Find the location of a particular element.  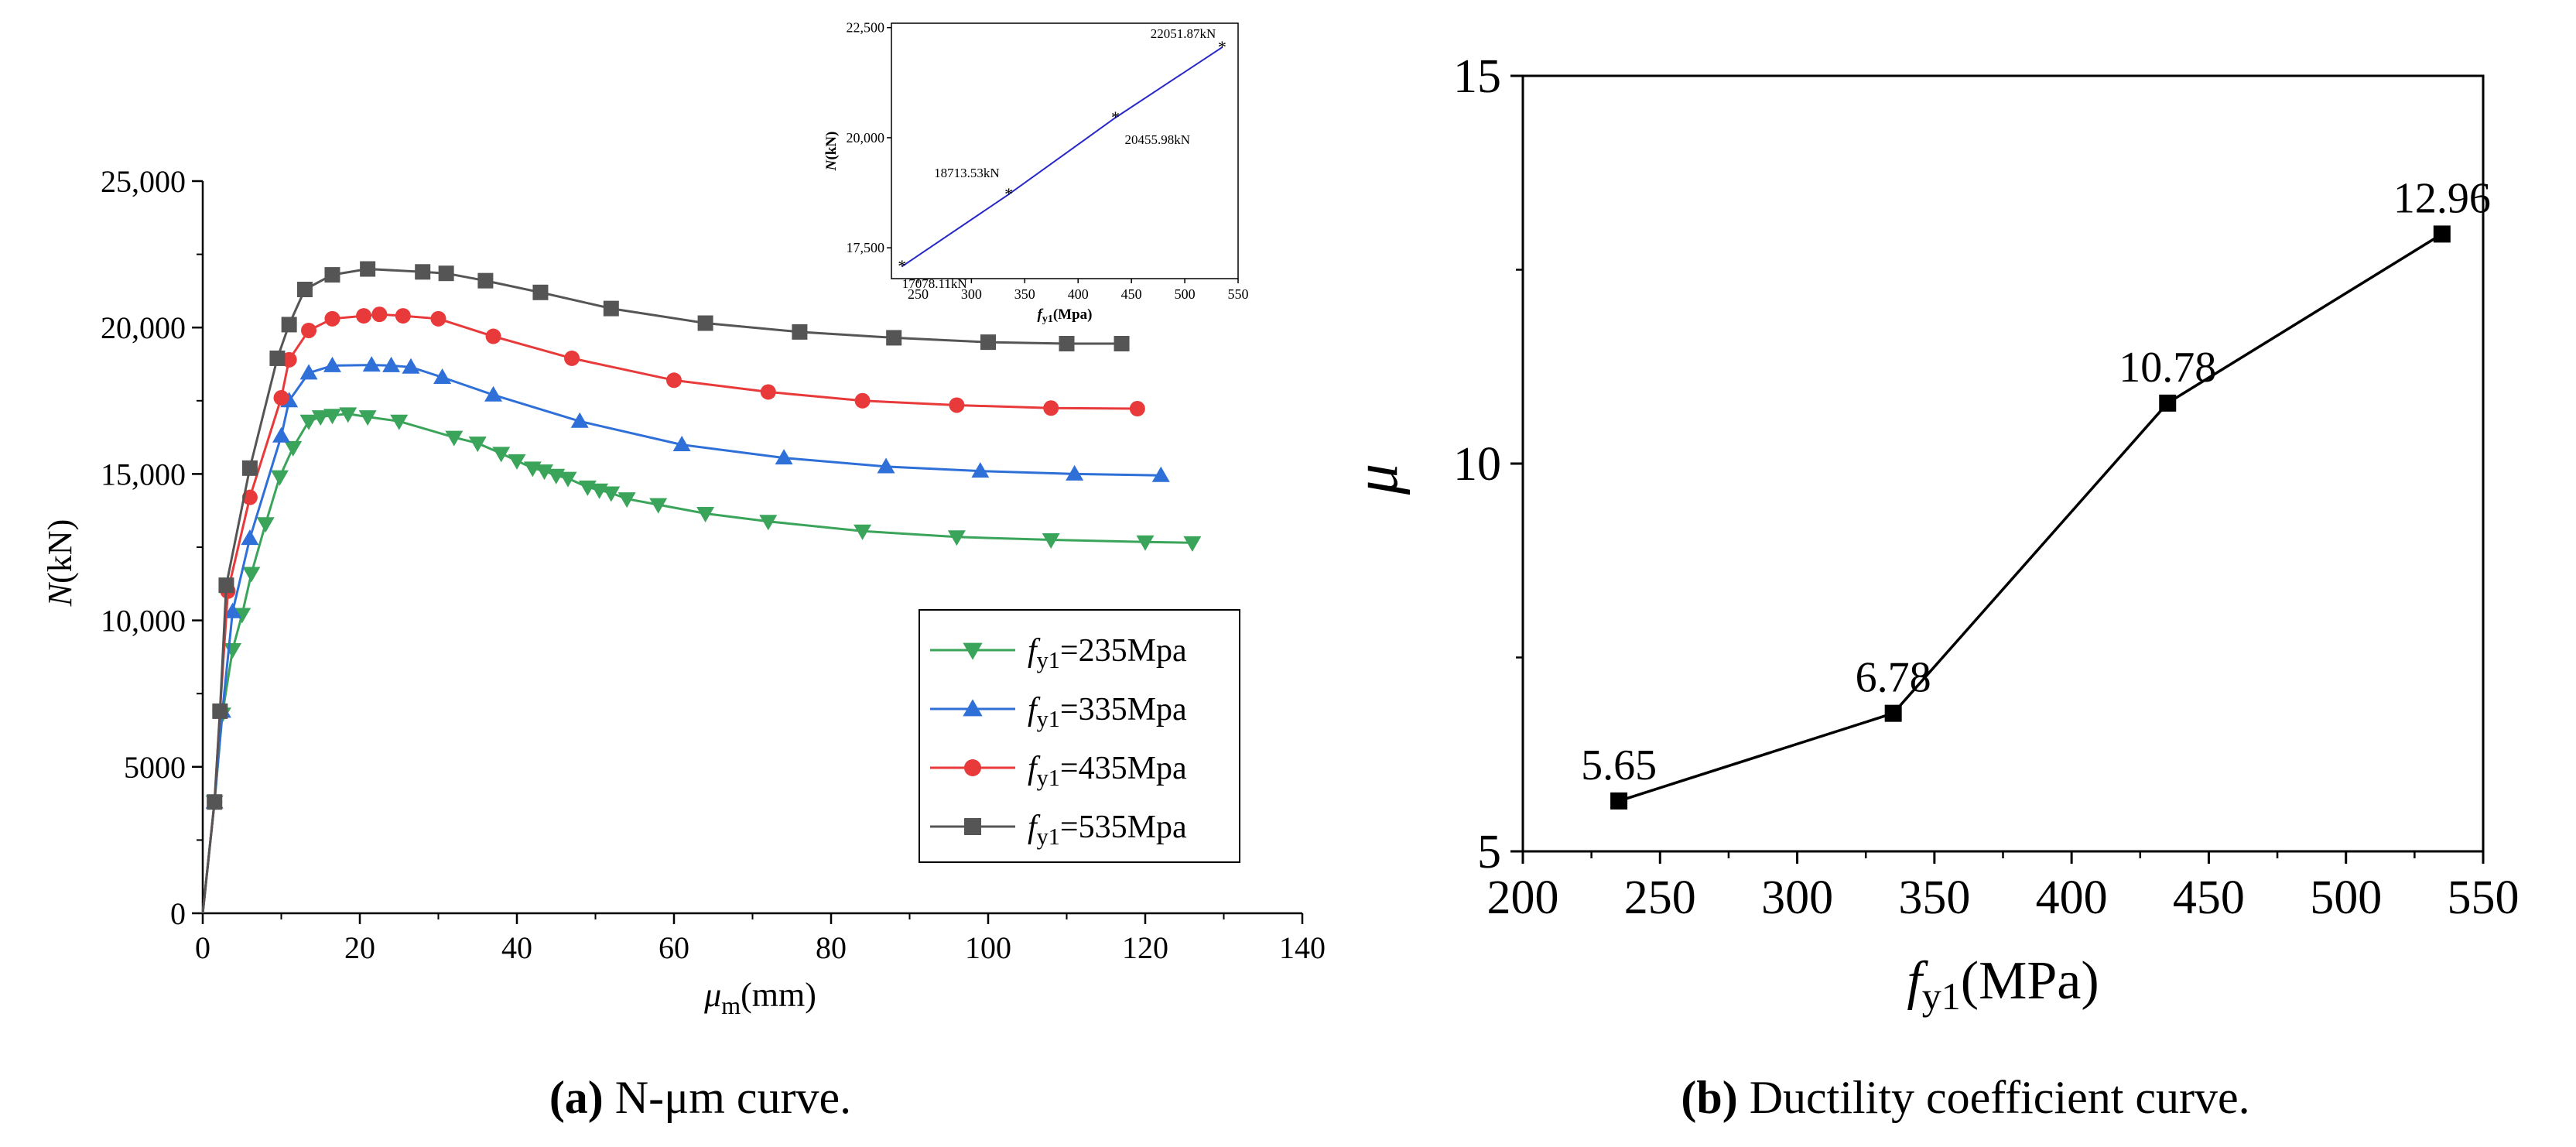

inset-frame is located at coordinates (1065, 150).